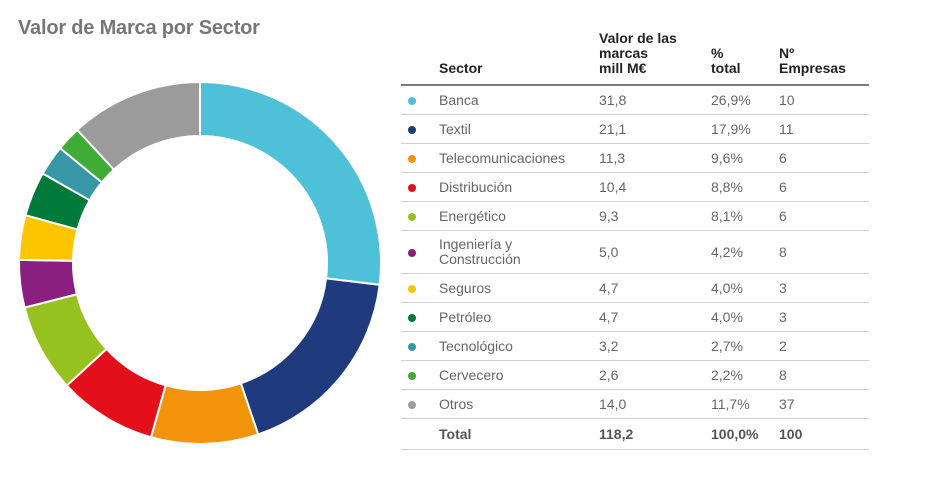 The image size is (941, 483). What do you see at coordinates (420, 434) in the screenshot?
I see `total-spacer` at bounding box center [420, 434].